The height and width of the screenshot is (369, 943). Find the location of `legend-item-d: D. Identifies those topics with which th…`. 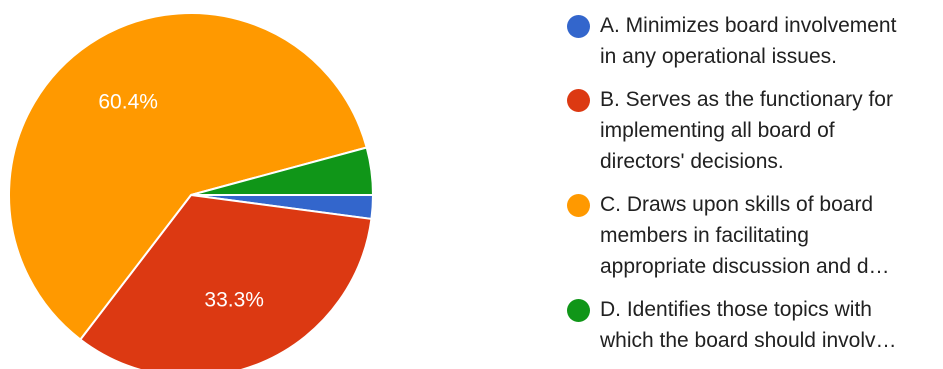

legend-item-d: D. Identifies those topics with which th… is located at coordinates (753, 325).